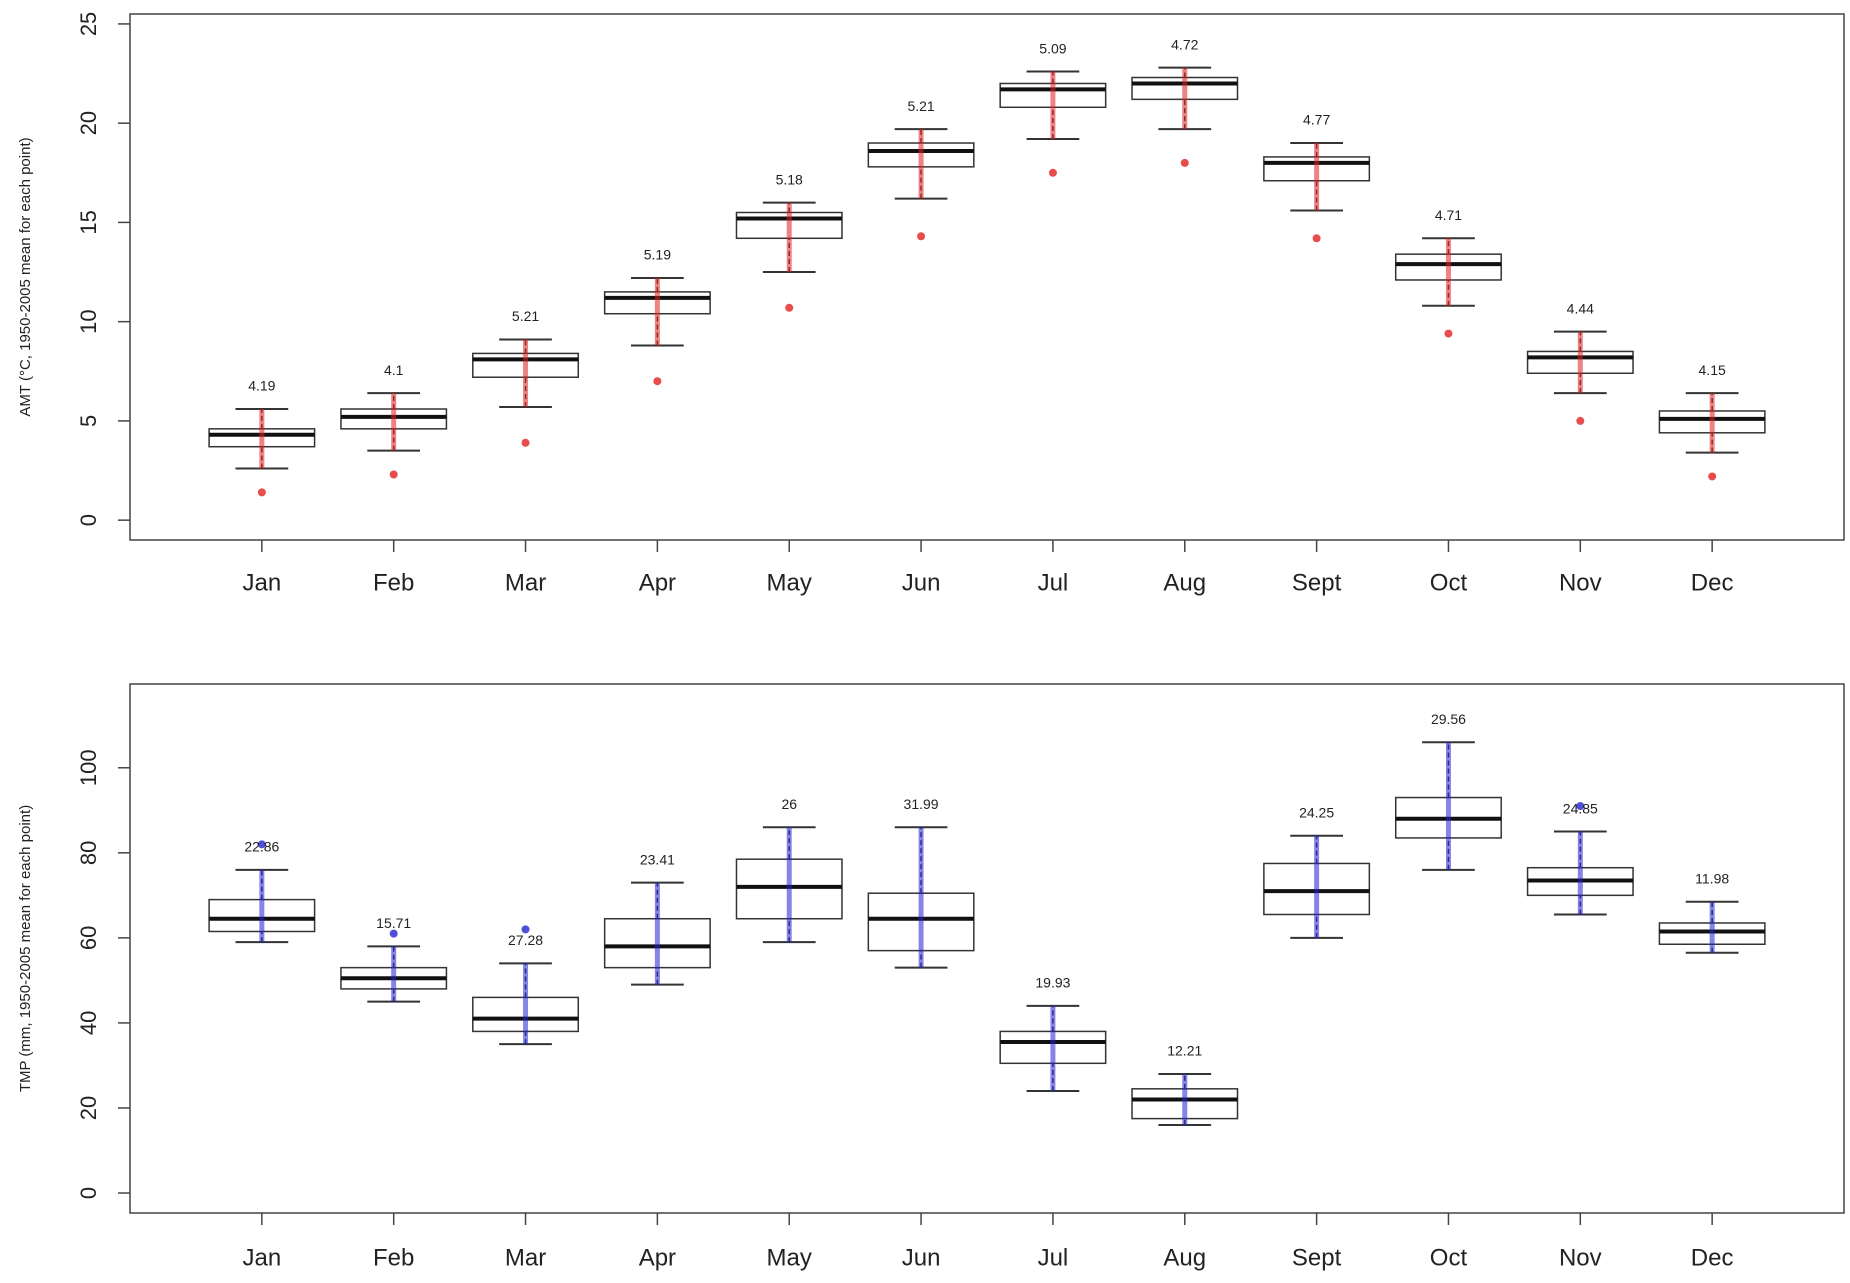 The height and width of the screenshot is (1283, 1850). Describe the element at coordinates (1184, 1051) in the screenshot. I see `annotation: 12.21` at that location.